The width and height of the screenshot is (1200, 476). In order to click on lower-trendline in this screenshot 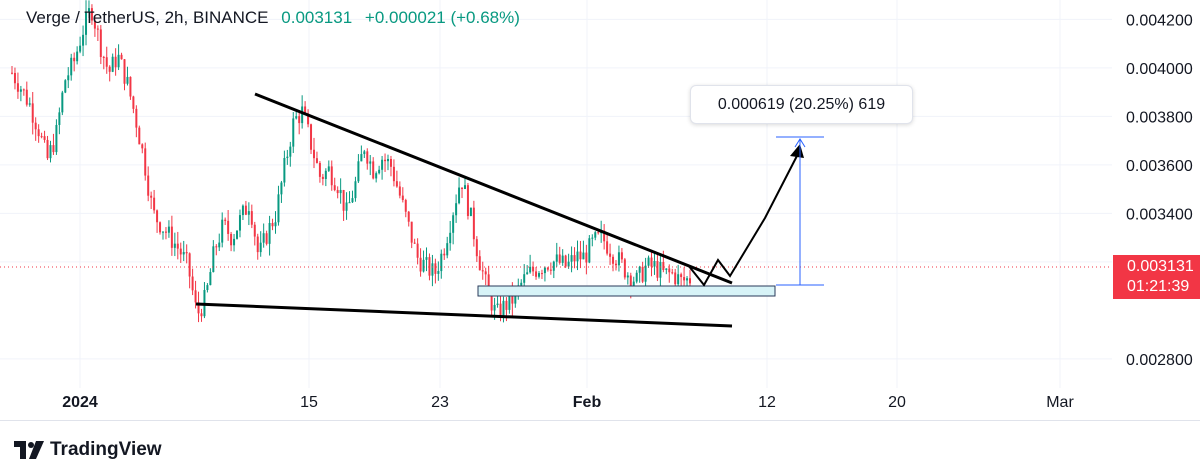, I will do `click(464, 315)`.